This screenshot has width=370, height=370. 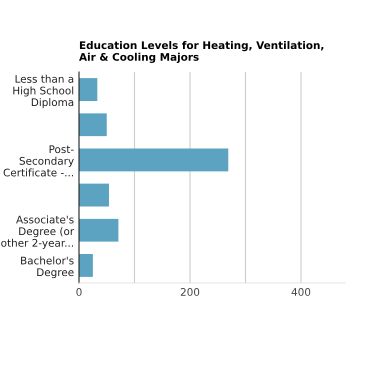 I want to click on chart-title: Education Levels for Heating, Ventilation, Air & Cooling Majors, so click(x=201, y=52).